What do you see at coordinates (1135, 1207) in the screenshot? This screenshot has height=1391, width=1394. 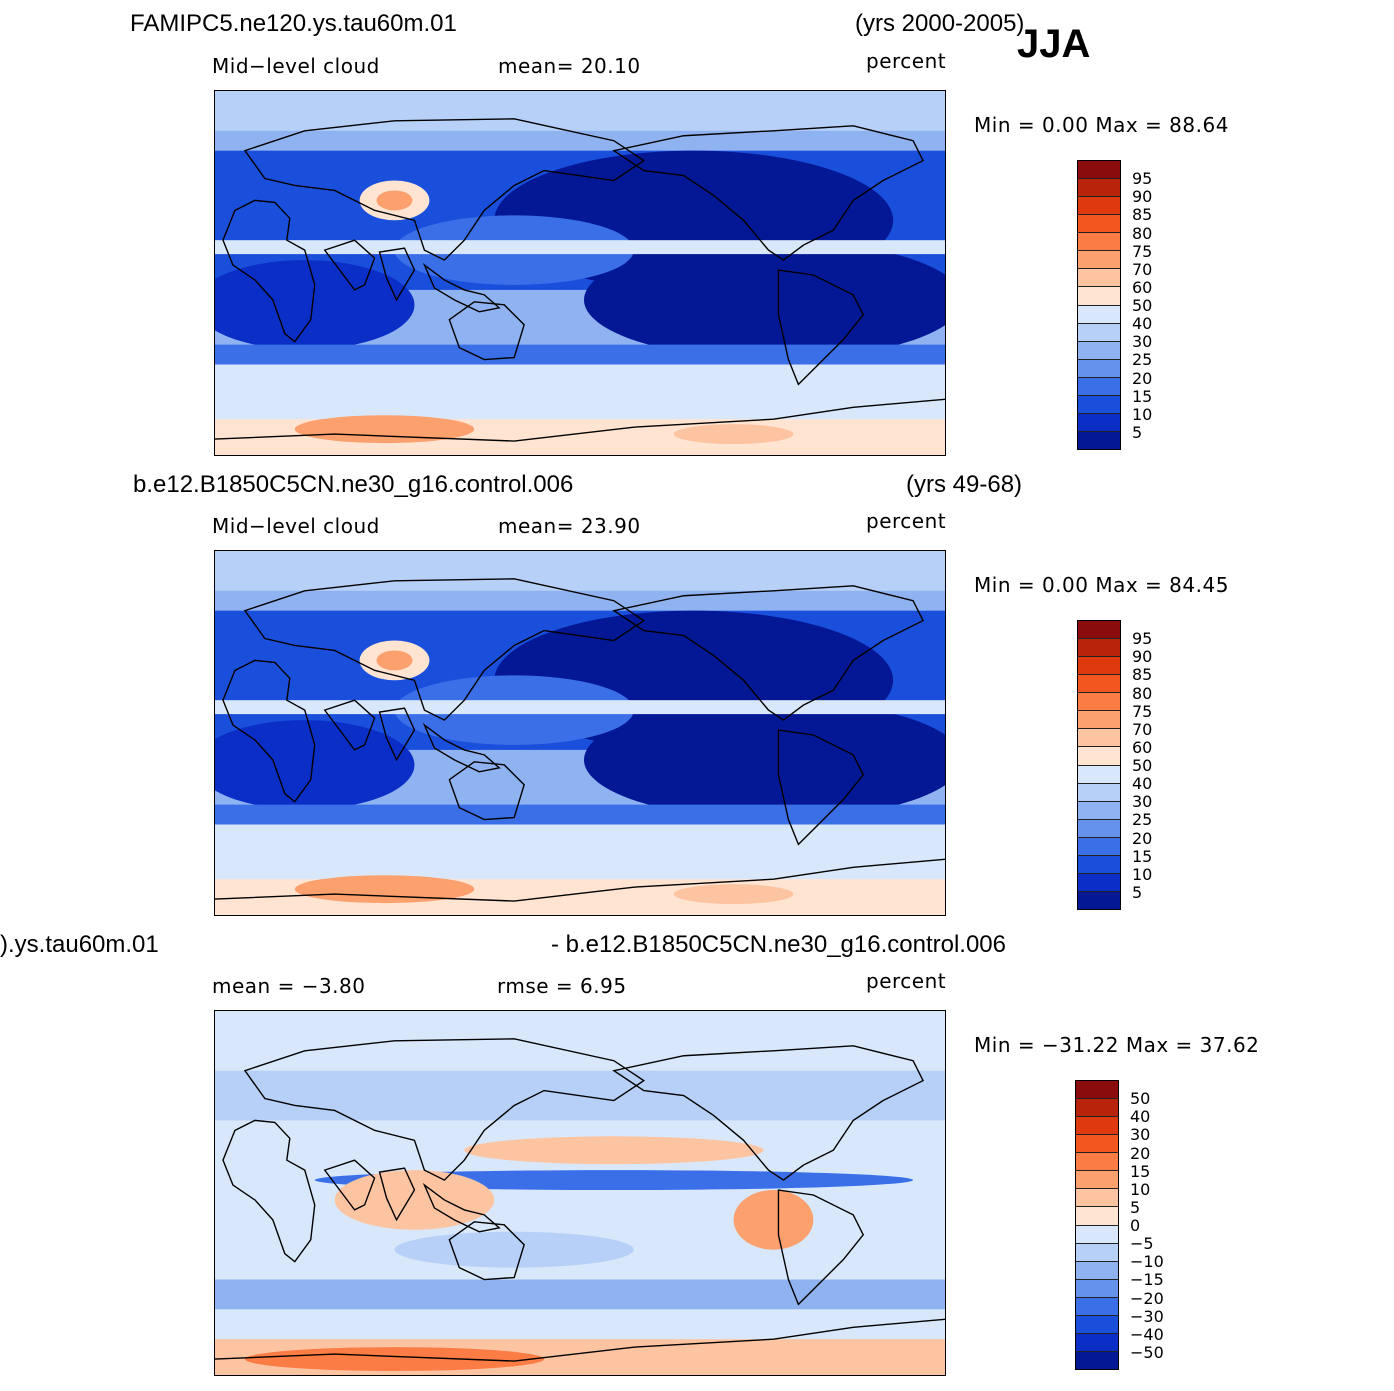 I see `colorbar-tick-label: 5` at bounding box center [1135, 1207].